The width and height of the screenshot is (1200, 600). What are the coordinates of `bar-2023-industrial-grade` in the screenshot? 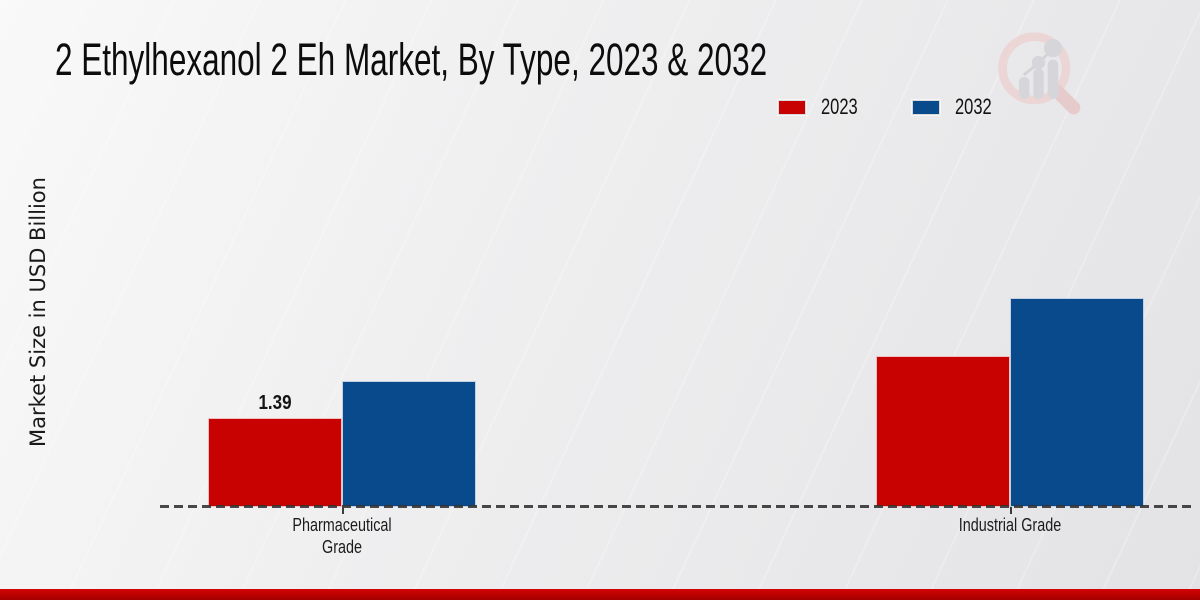 It's located at (943, 431).